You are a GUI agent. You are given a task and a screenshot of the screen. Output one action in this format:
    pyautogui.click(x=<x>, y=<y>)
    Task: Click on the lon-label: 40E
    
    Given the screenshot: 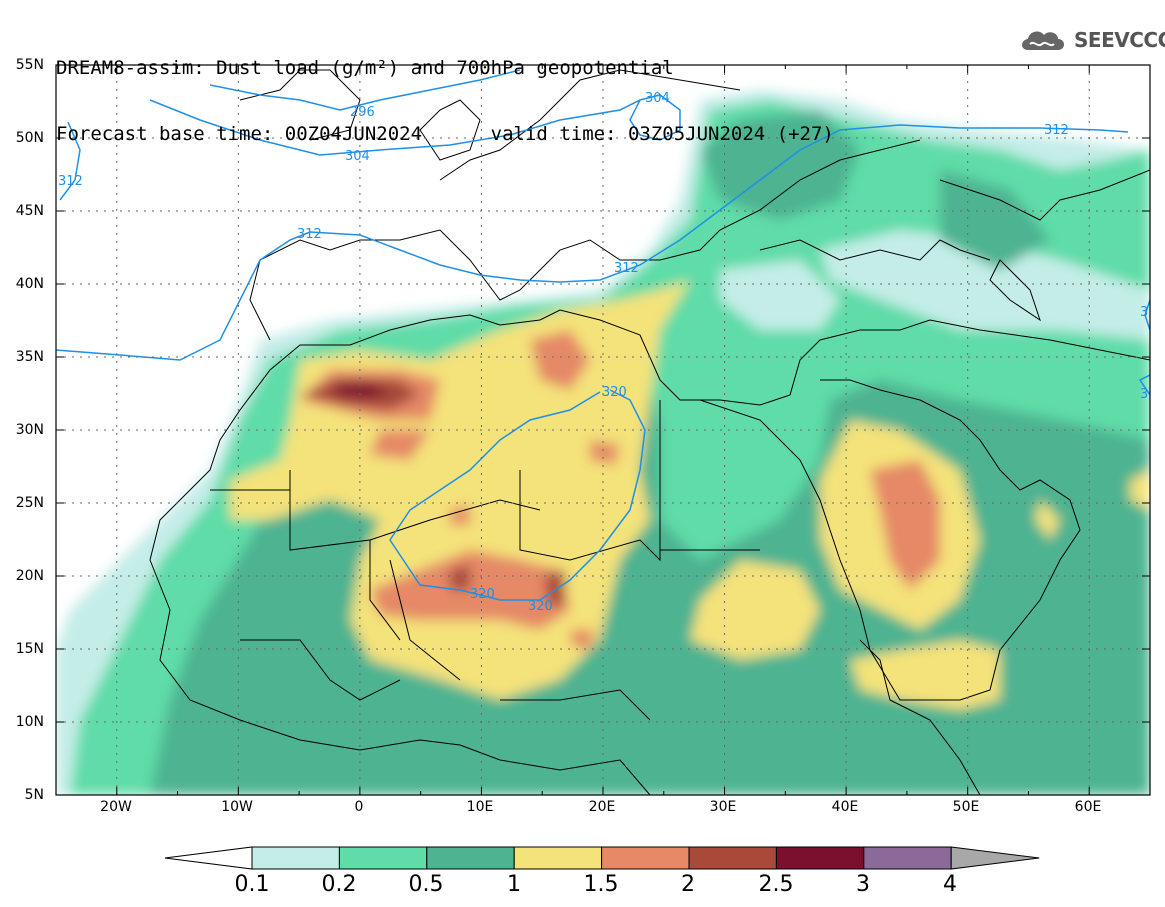 What is the action you would take?
    pyautogui.click(x=845, y=807)
    